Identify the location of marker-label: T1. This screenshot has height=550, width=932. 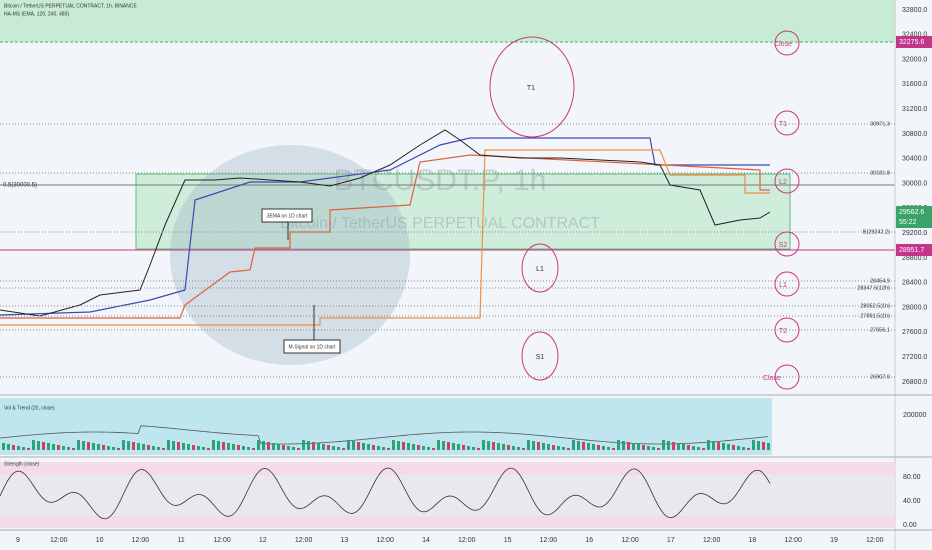
(783, 124).